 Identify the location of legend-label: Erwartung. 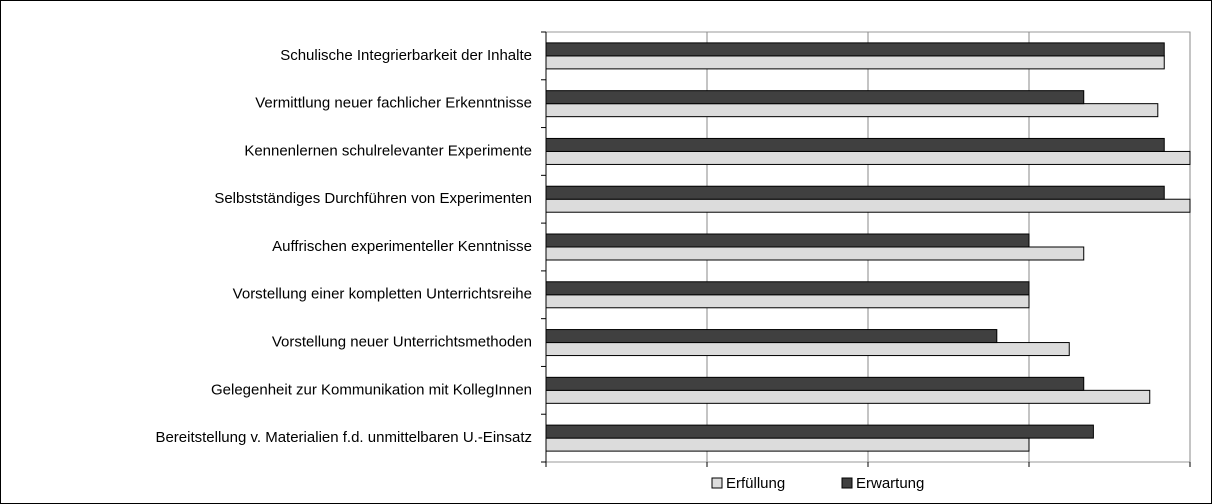
(890, 483).